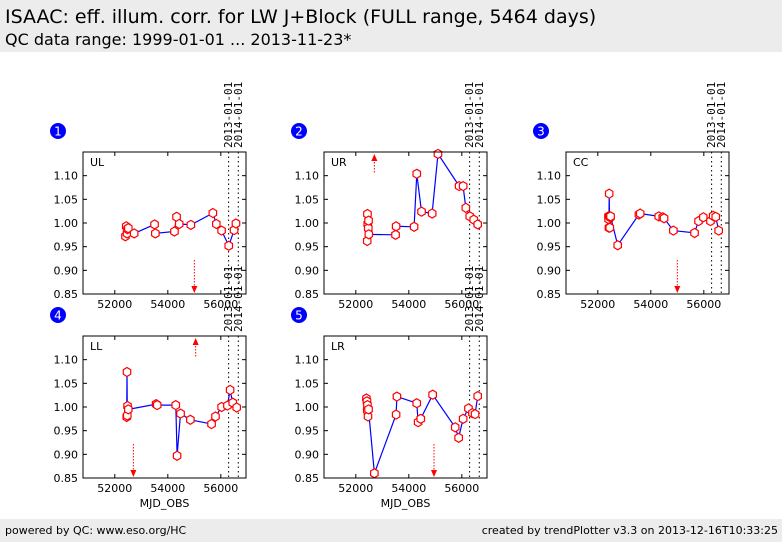 The width and height of the screenshot is (782, 542). What do you see at coordinates (96, 346) in the screenshot?
I see `panel-label: LL` at bounding box center [96, 346].